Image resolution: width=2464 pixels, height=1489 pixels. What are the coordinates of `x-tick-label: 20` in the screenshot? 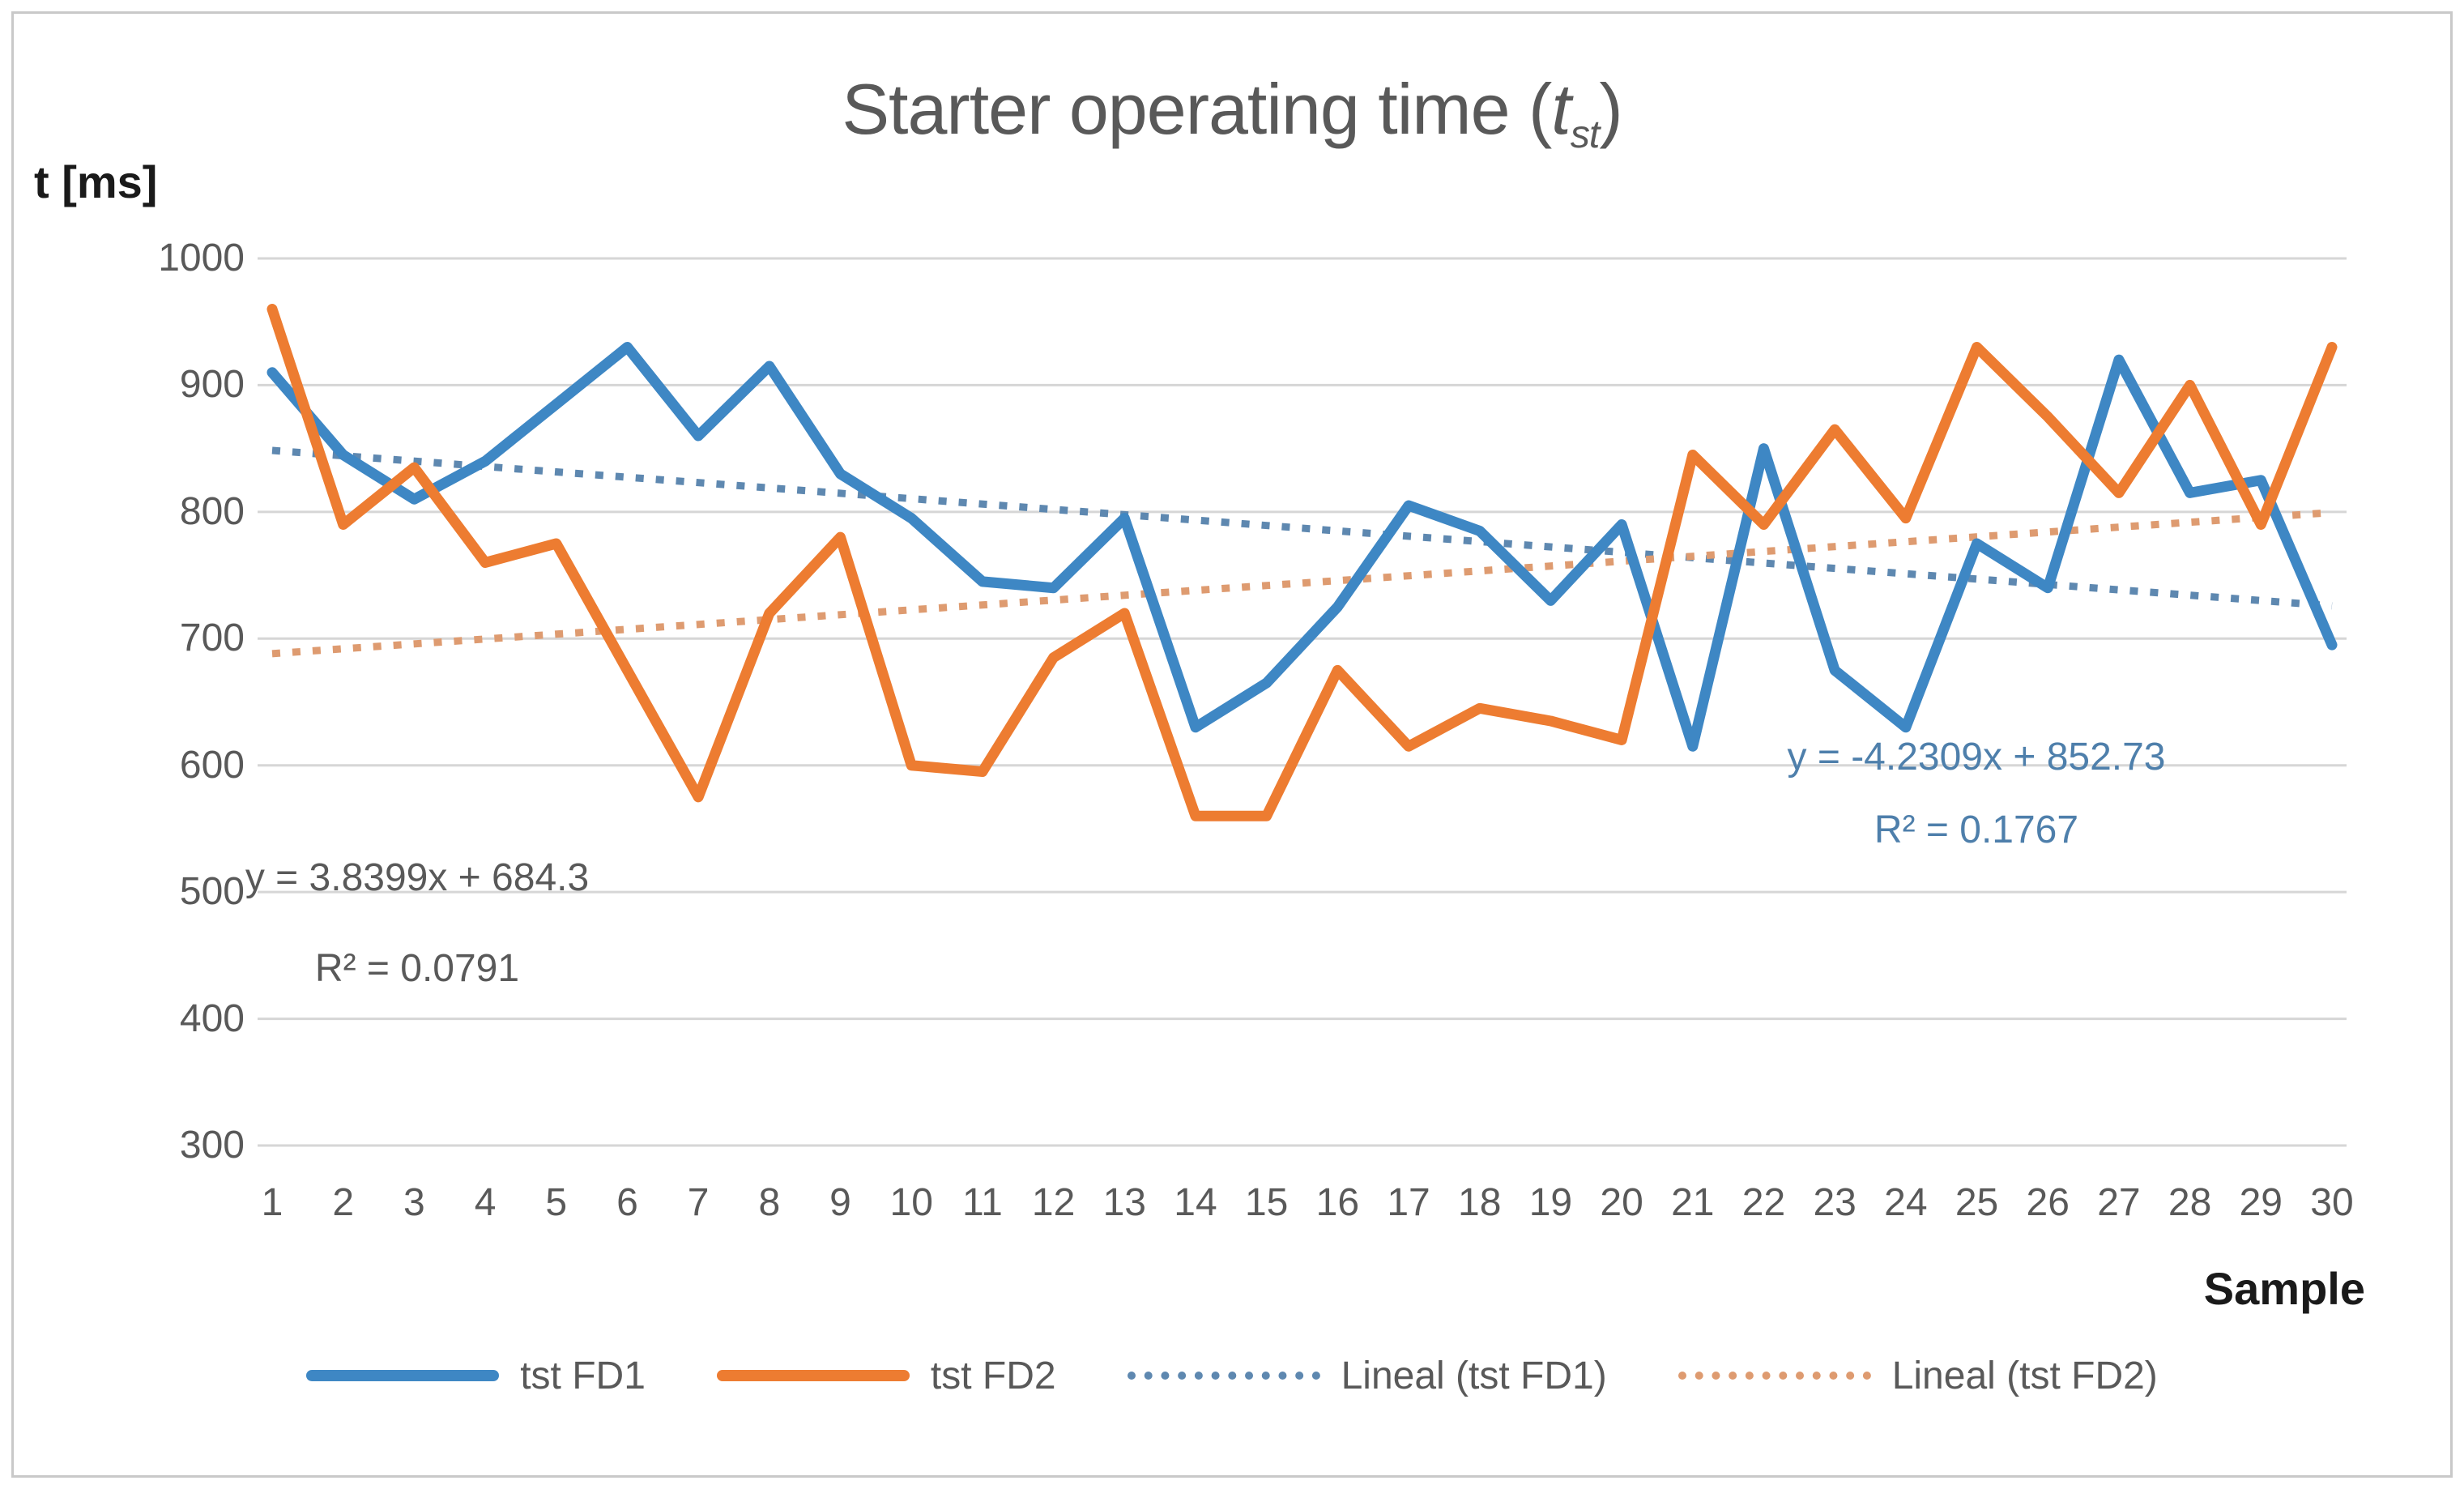 It's located at (1621, 1202).